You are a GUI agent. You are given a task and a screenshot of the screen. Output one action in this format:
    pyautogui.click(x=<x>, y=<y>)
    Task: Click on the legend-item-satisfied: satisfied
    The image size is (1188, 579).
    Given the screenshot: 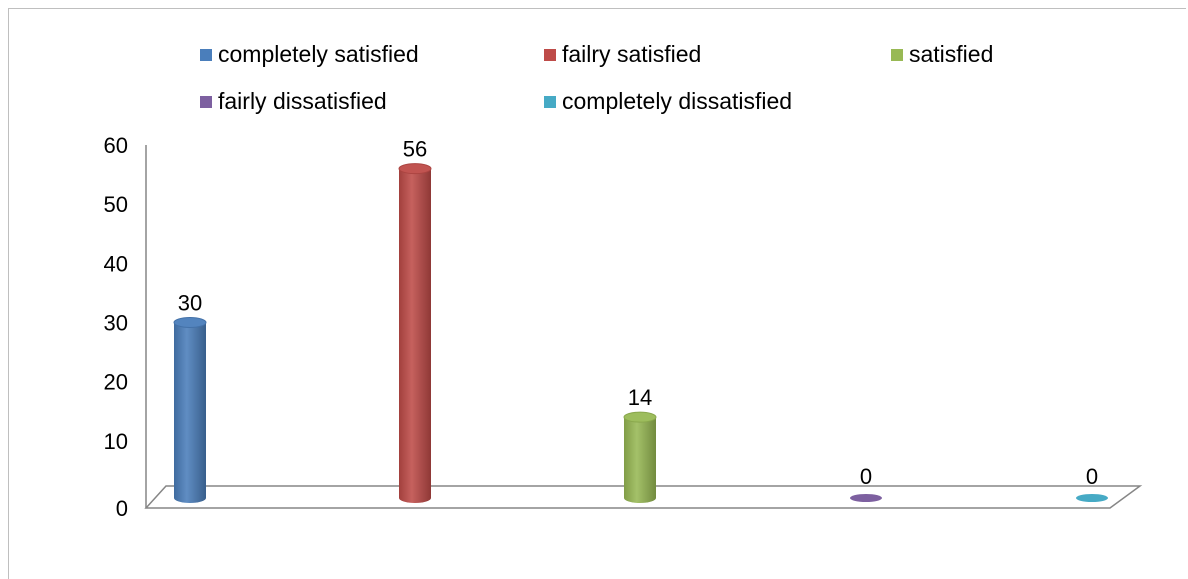 What is the action you would take?
    pyautogui.click(x=942, y=54)
    